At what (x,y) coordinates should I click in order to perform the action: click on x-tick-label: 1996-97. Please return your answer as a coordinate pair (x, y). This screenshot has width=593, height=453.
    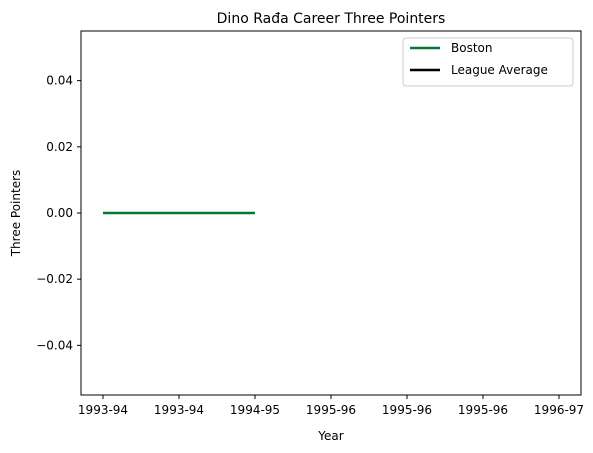
    Looking at the image, I should click on (559, 410).